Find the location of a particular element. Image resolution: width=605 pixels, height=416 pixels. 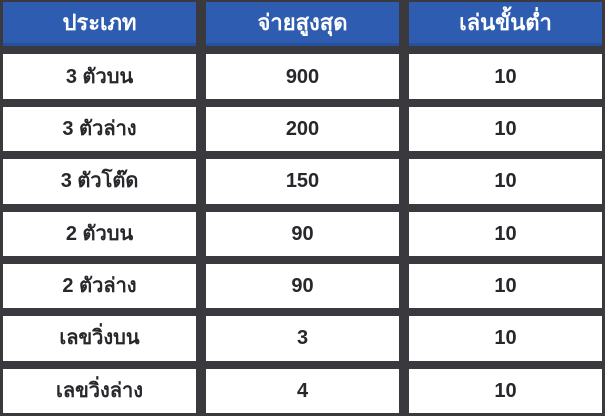

cell-type: เลขวิ่งบน is located at coordinates (99, 338).